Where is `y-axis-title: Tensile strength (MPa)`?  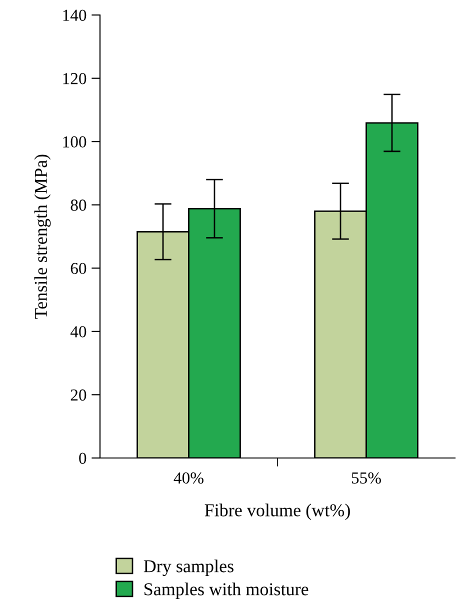 y-axis-title: Tensile strength (MPa) is located at coordinates (42, 236).